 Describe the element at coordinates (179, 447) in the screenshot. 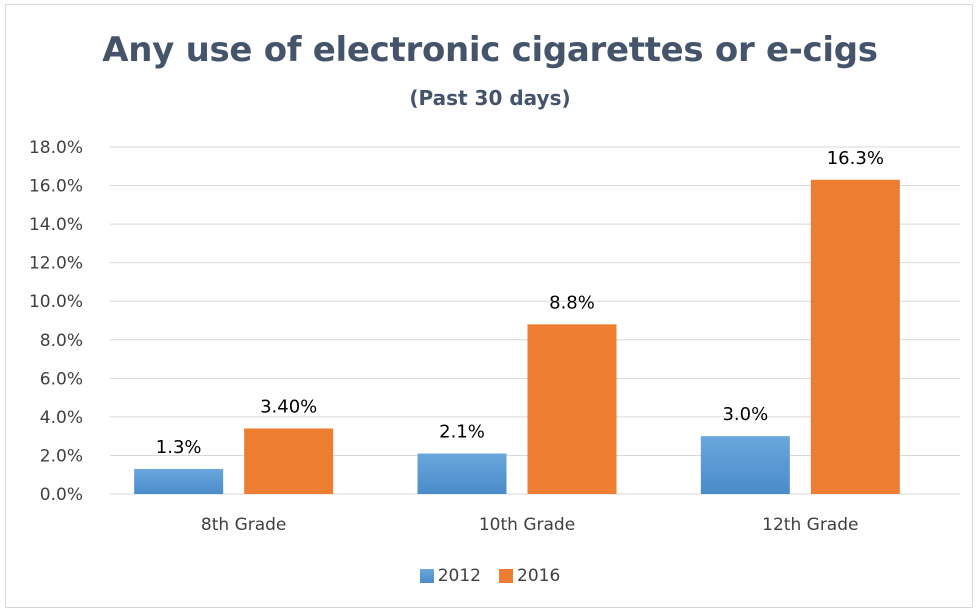

I see `data-label: 1.3%` at that location.